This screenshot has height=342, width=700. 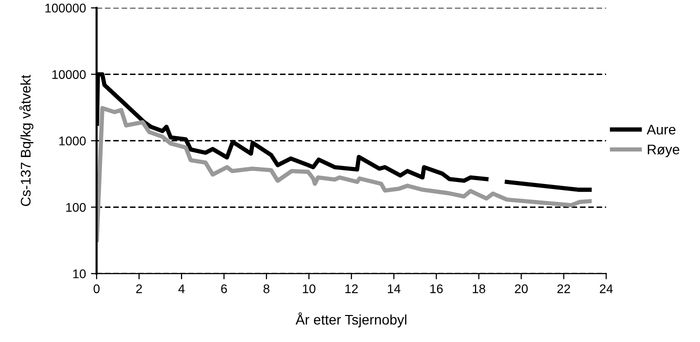 I want to click on x-tick-label: 8, so click(x=267, y=289).